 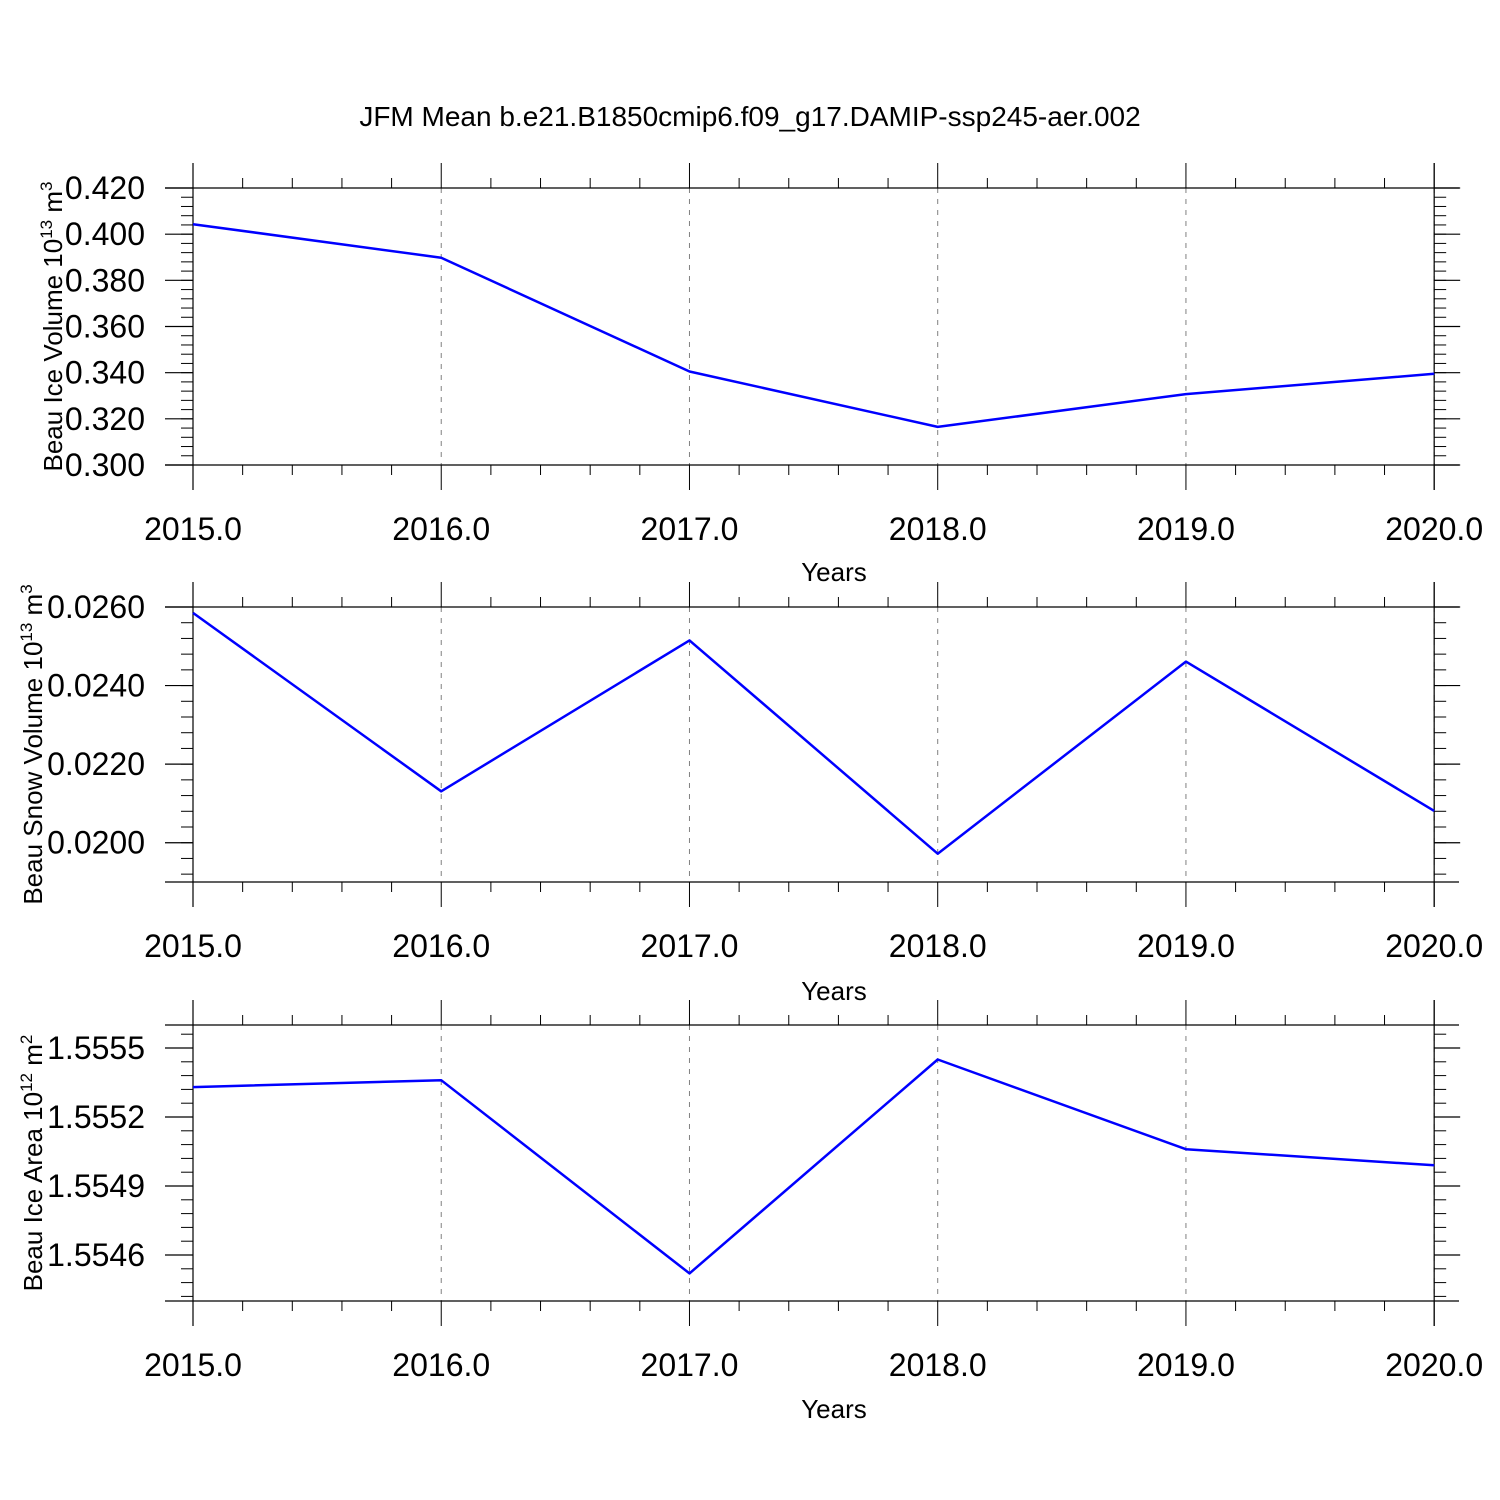 What do you see at coordinates (32, 744) in the screenshot?
I see `y-axis-label: Beau Snow Volume 1013 m3` at bounding box center [32, 744].